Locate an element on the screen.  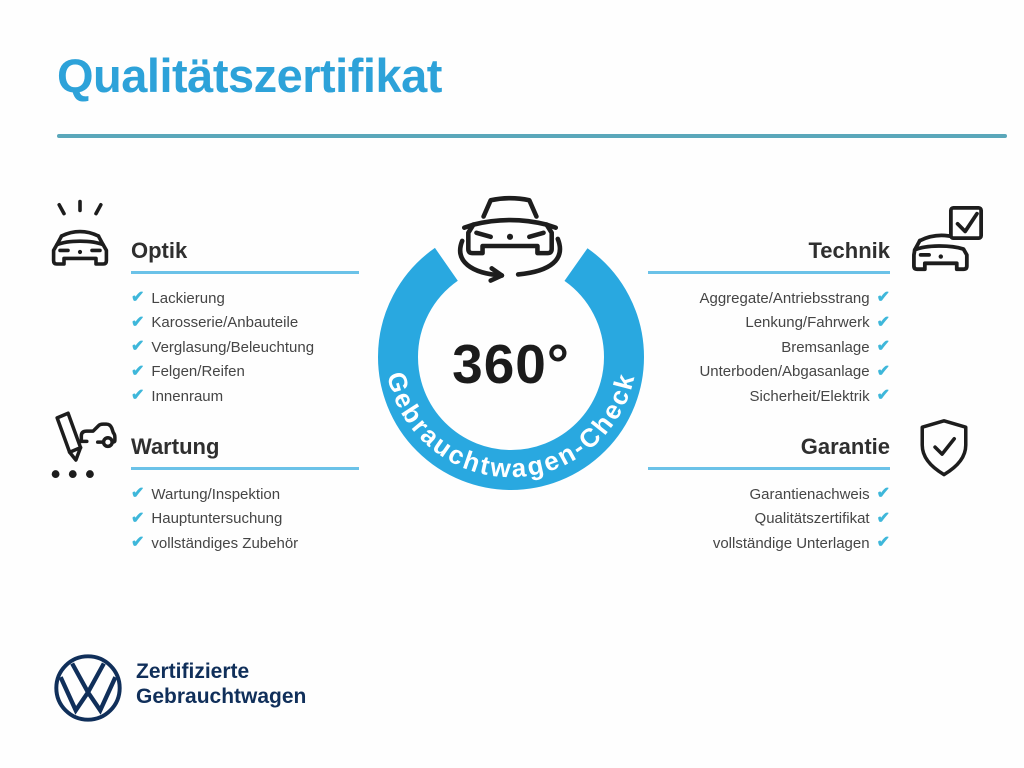
checklist-item-label: Sicherheit/Elektrik is located at coordinates (809, 396).